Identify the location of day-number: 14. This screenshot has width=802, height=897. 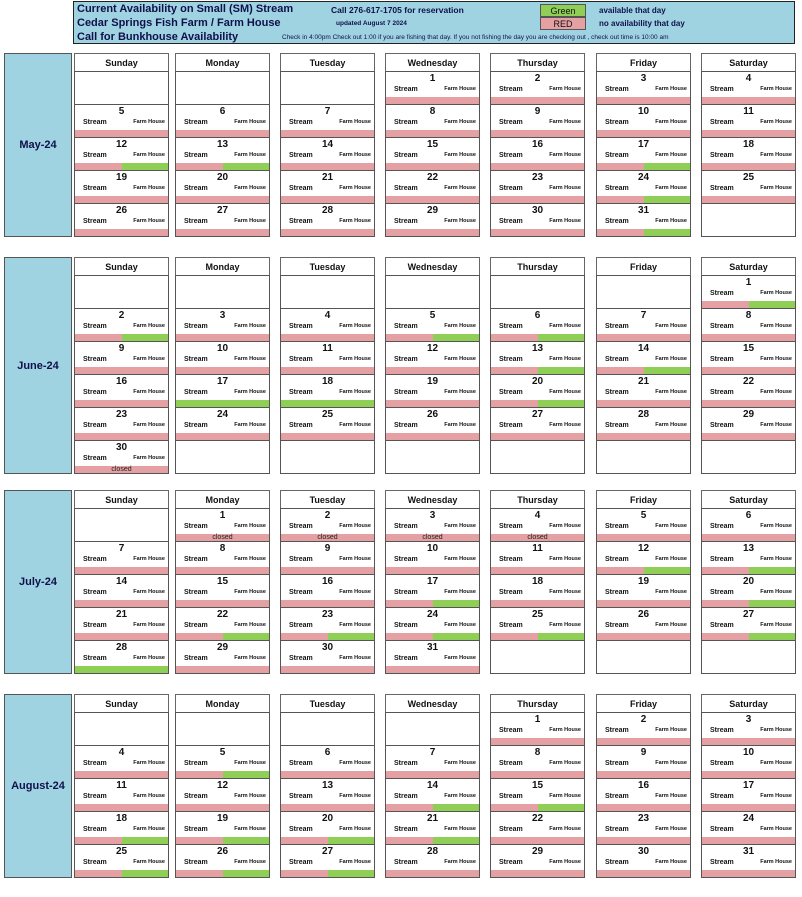
(121, 581).